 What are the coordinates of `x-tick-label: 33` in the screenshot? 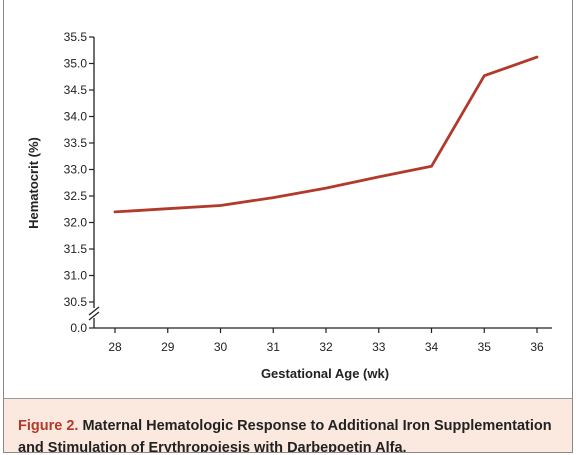 It's located at (379, 347).